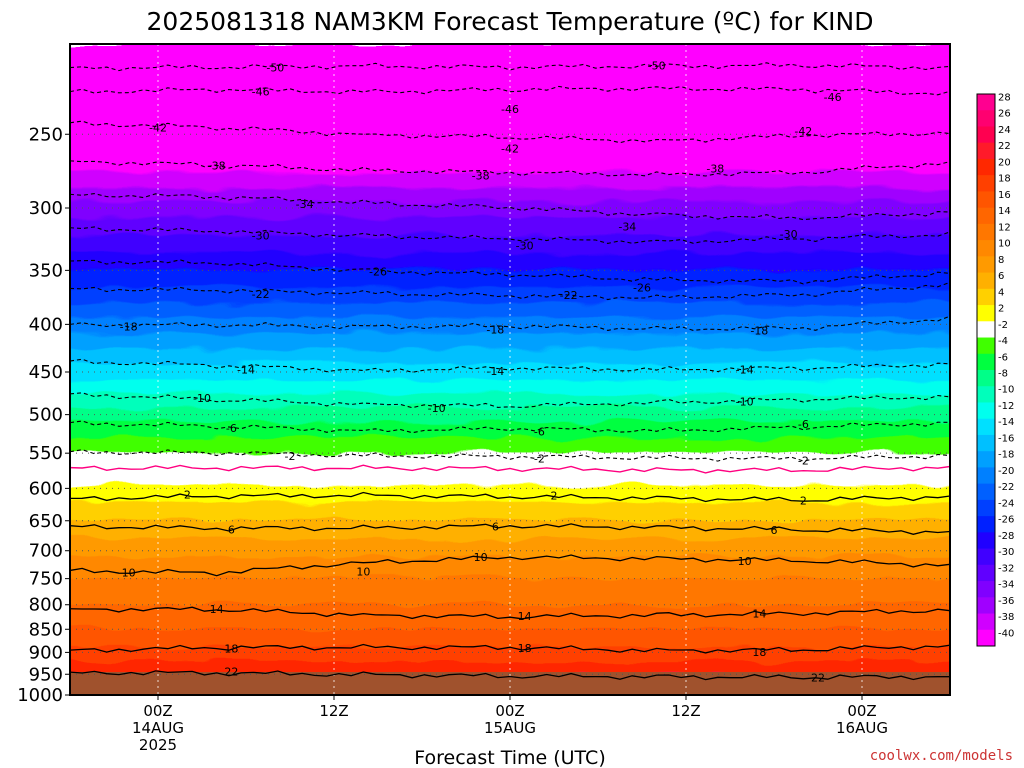  I want to click on colorbar-label: 4, so click(1001, 292).